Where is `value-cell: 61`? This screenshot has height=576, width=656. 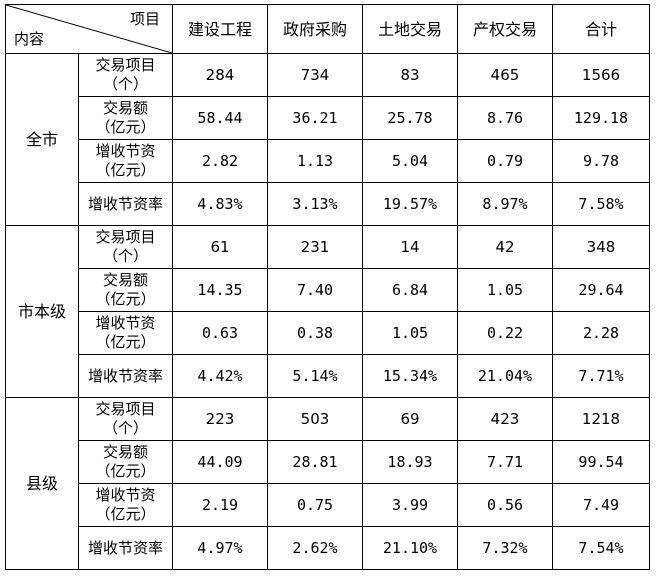
value-cell: 61 is located at coordinates (220, 247).